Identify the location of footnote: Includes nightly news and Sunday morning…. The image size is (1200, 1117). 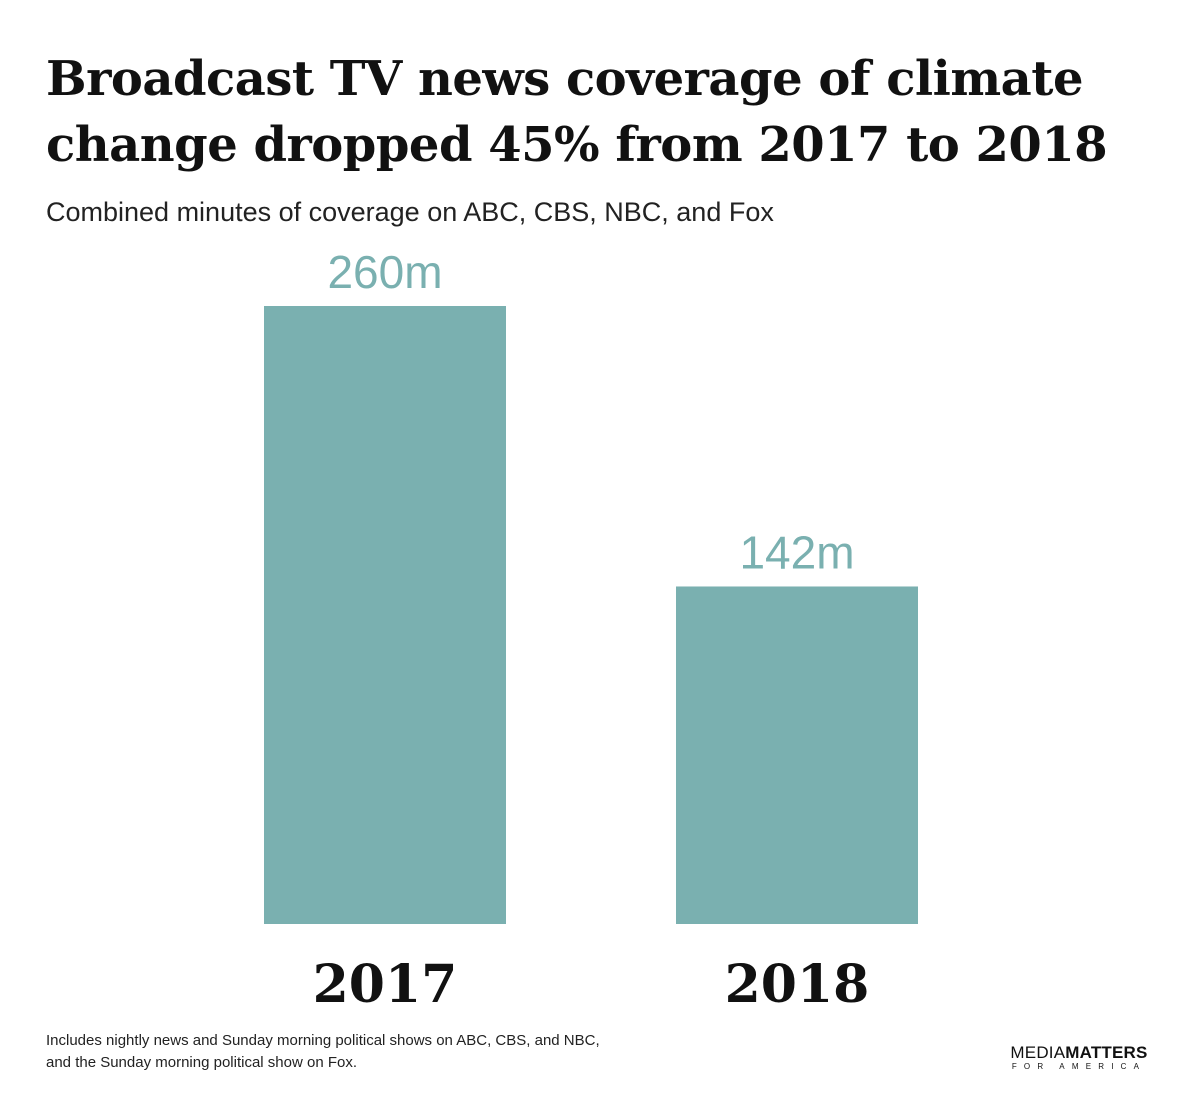
(323, 1051).